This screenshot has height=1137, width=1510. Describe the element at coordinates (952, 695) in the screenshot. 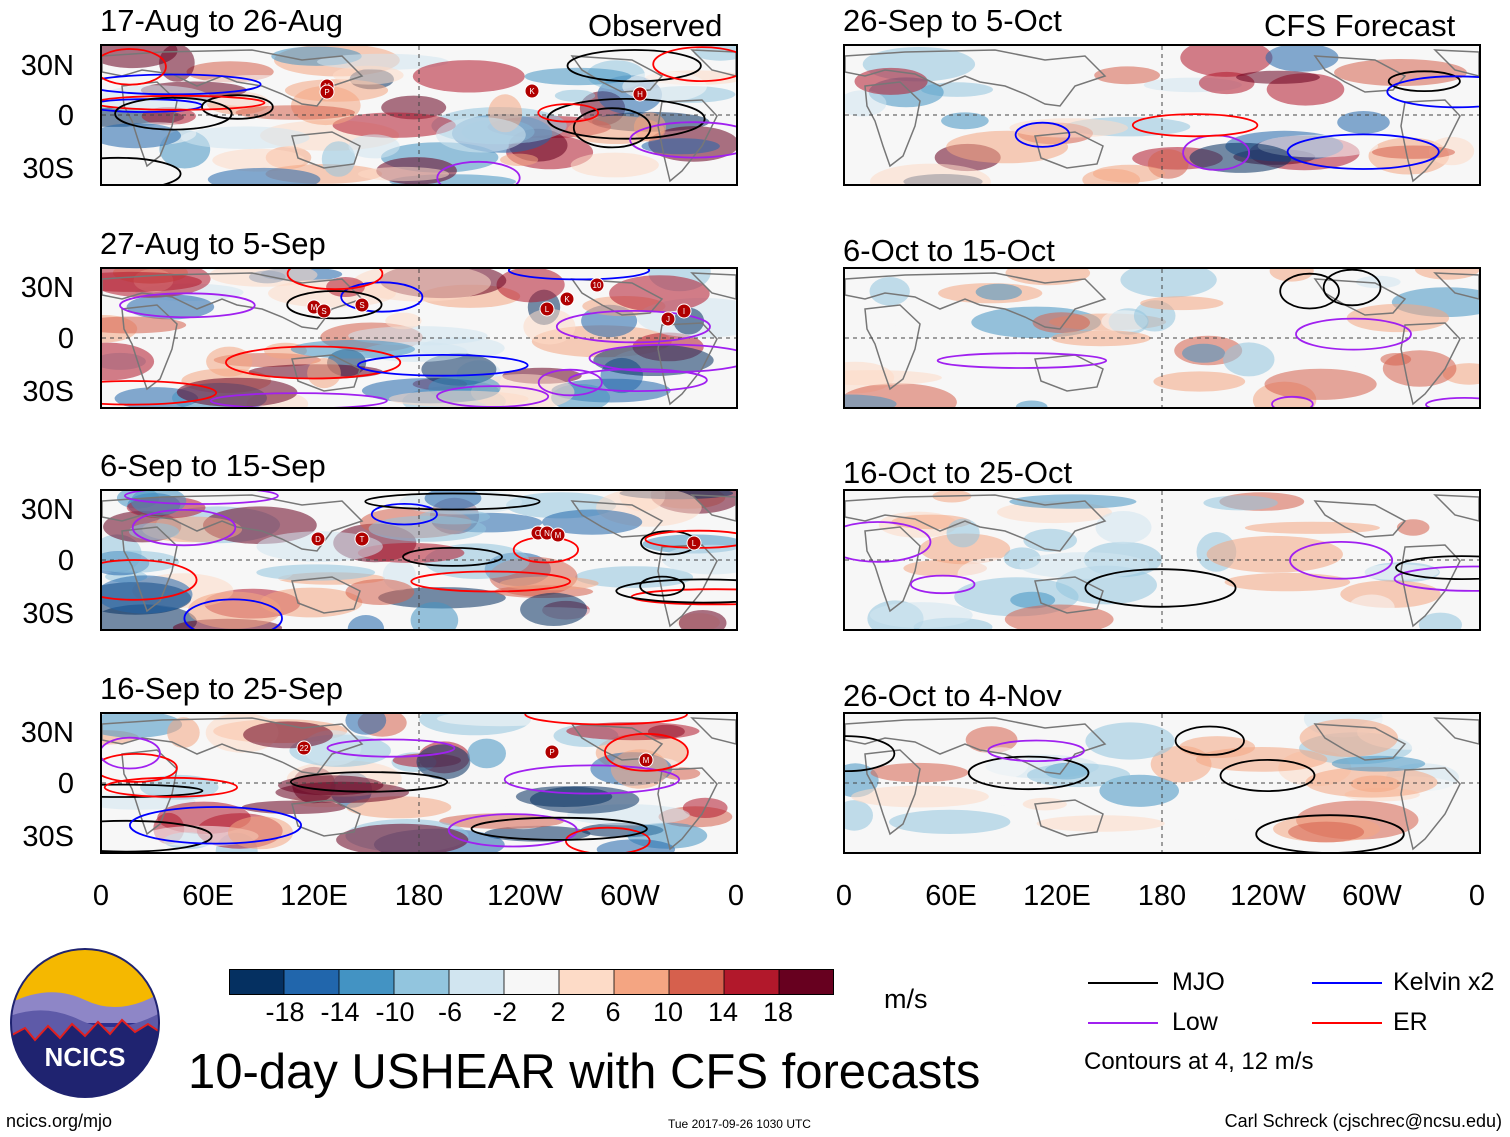

I see `panel-title-8: 26-Oct to 4-Nov` at that location.